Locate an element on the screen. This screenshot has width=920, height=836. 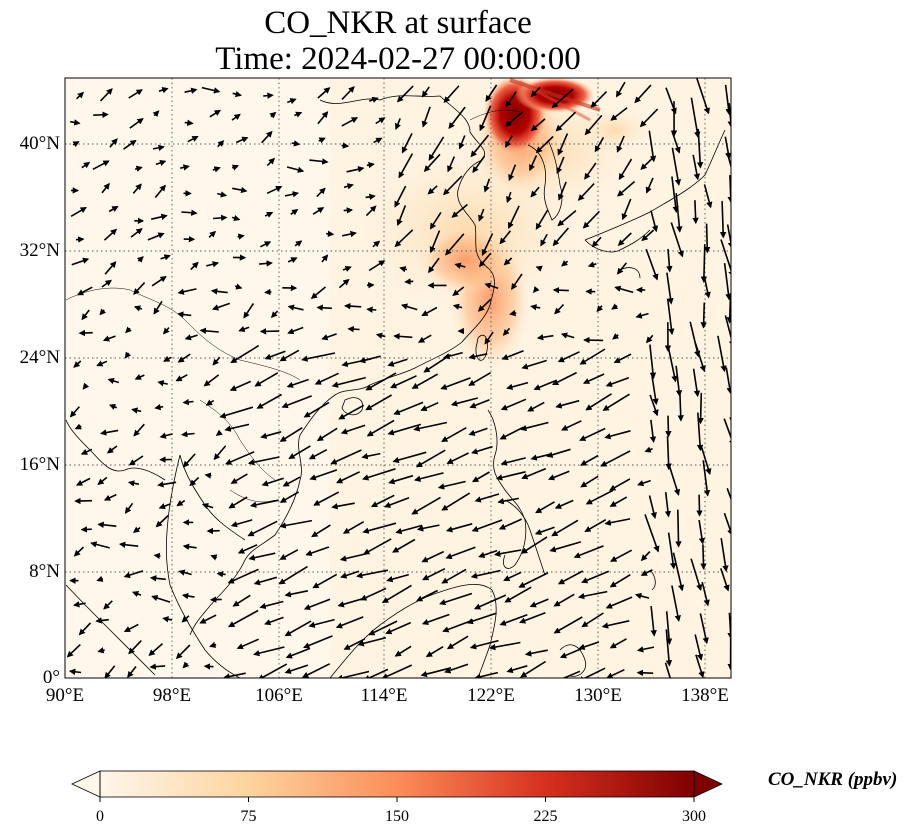
lat-label-8n: 8°N is located at coordinates (44, 571).